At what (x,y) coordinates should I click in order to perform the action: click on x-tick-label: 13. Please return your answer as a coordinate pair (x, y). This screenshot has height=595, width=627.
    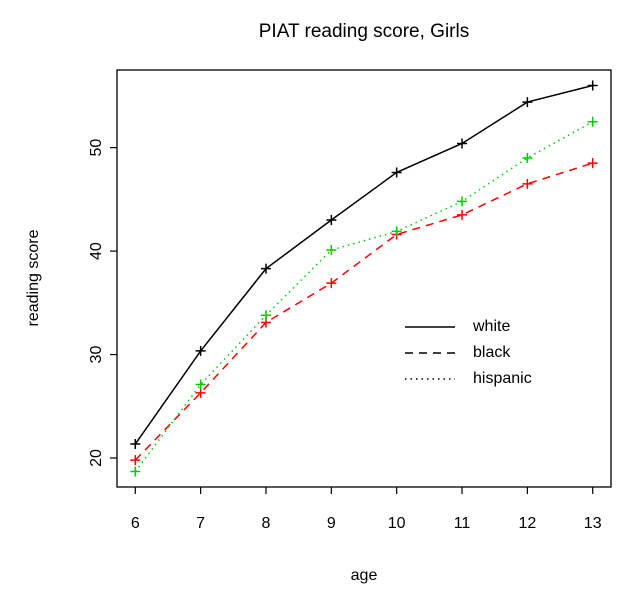
    Looking at the image, I should click on (593, 523).